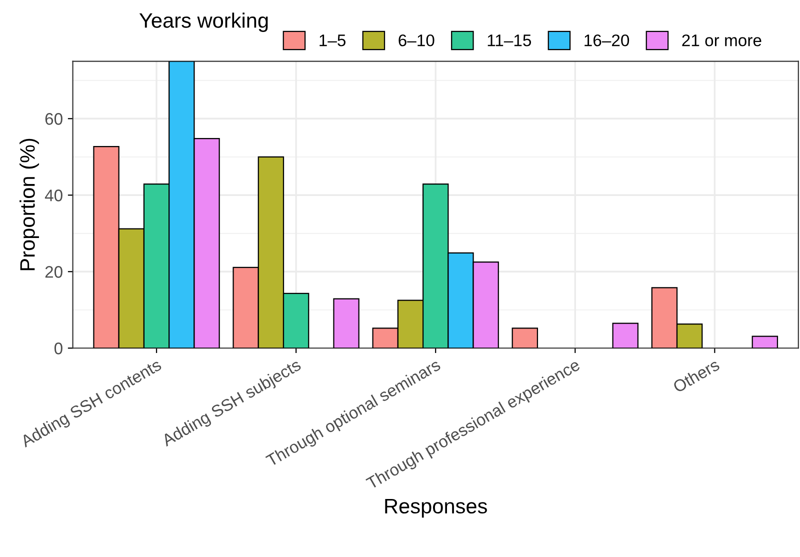 This screenshot has width=800, height=557. What do you see at coordinates (436, 508) in the screenshot?
I see `x-axis-title: Responses` at bounding box center [436, 508].